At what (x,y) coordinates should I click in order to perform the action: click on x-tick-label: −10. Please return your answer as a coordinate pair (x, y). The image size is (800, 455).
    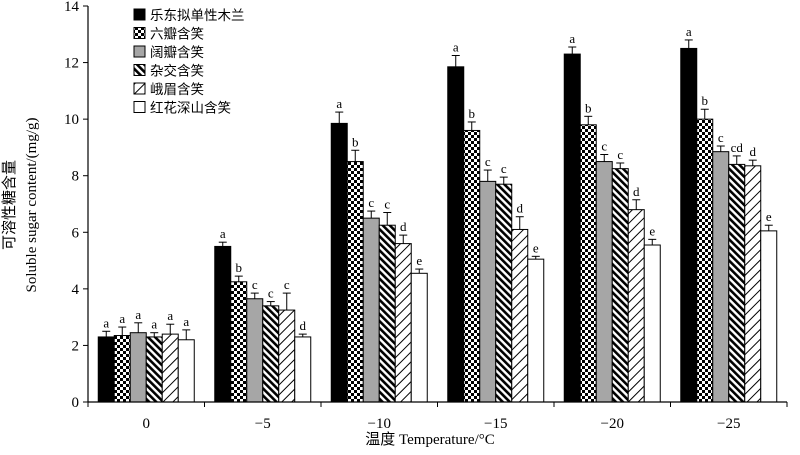
    Looking at the image, I should click on (379, 424).